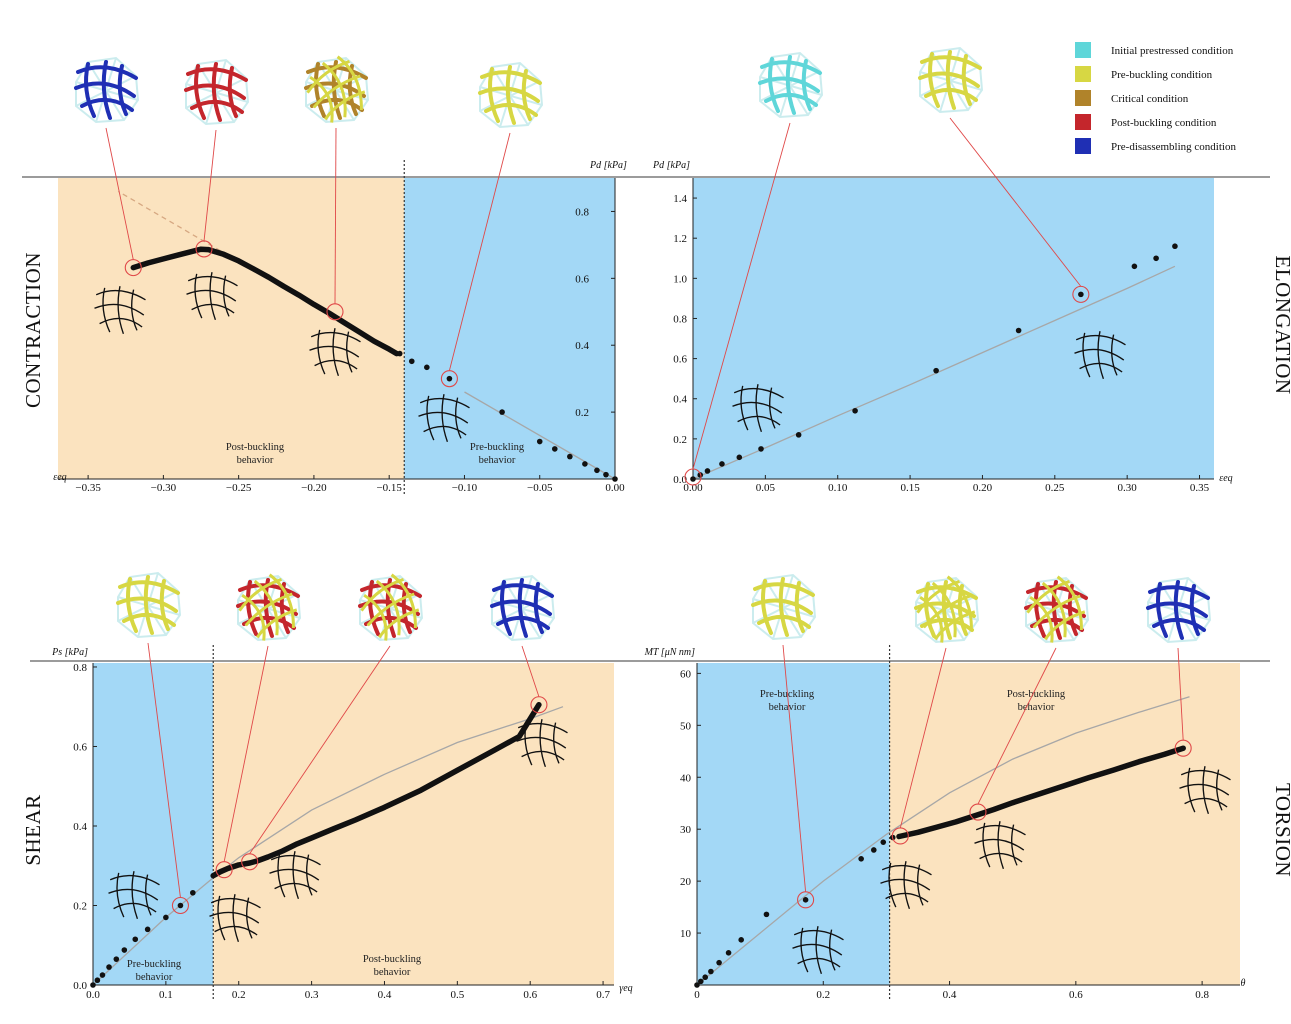  What do you see at coordinates (1200, 488) in the screenshot?
I see `x-tick-label: 0.35` at bounding box center [1200, 488].